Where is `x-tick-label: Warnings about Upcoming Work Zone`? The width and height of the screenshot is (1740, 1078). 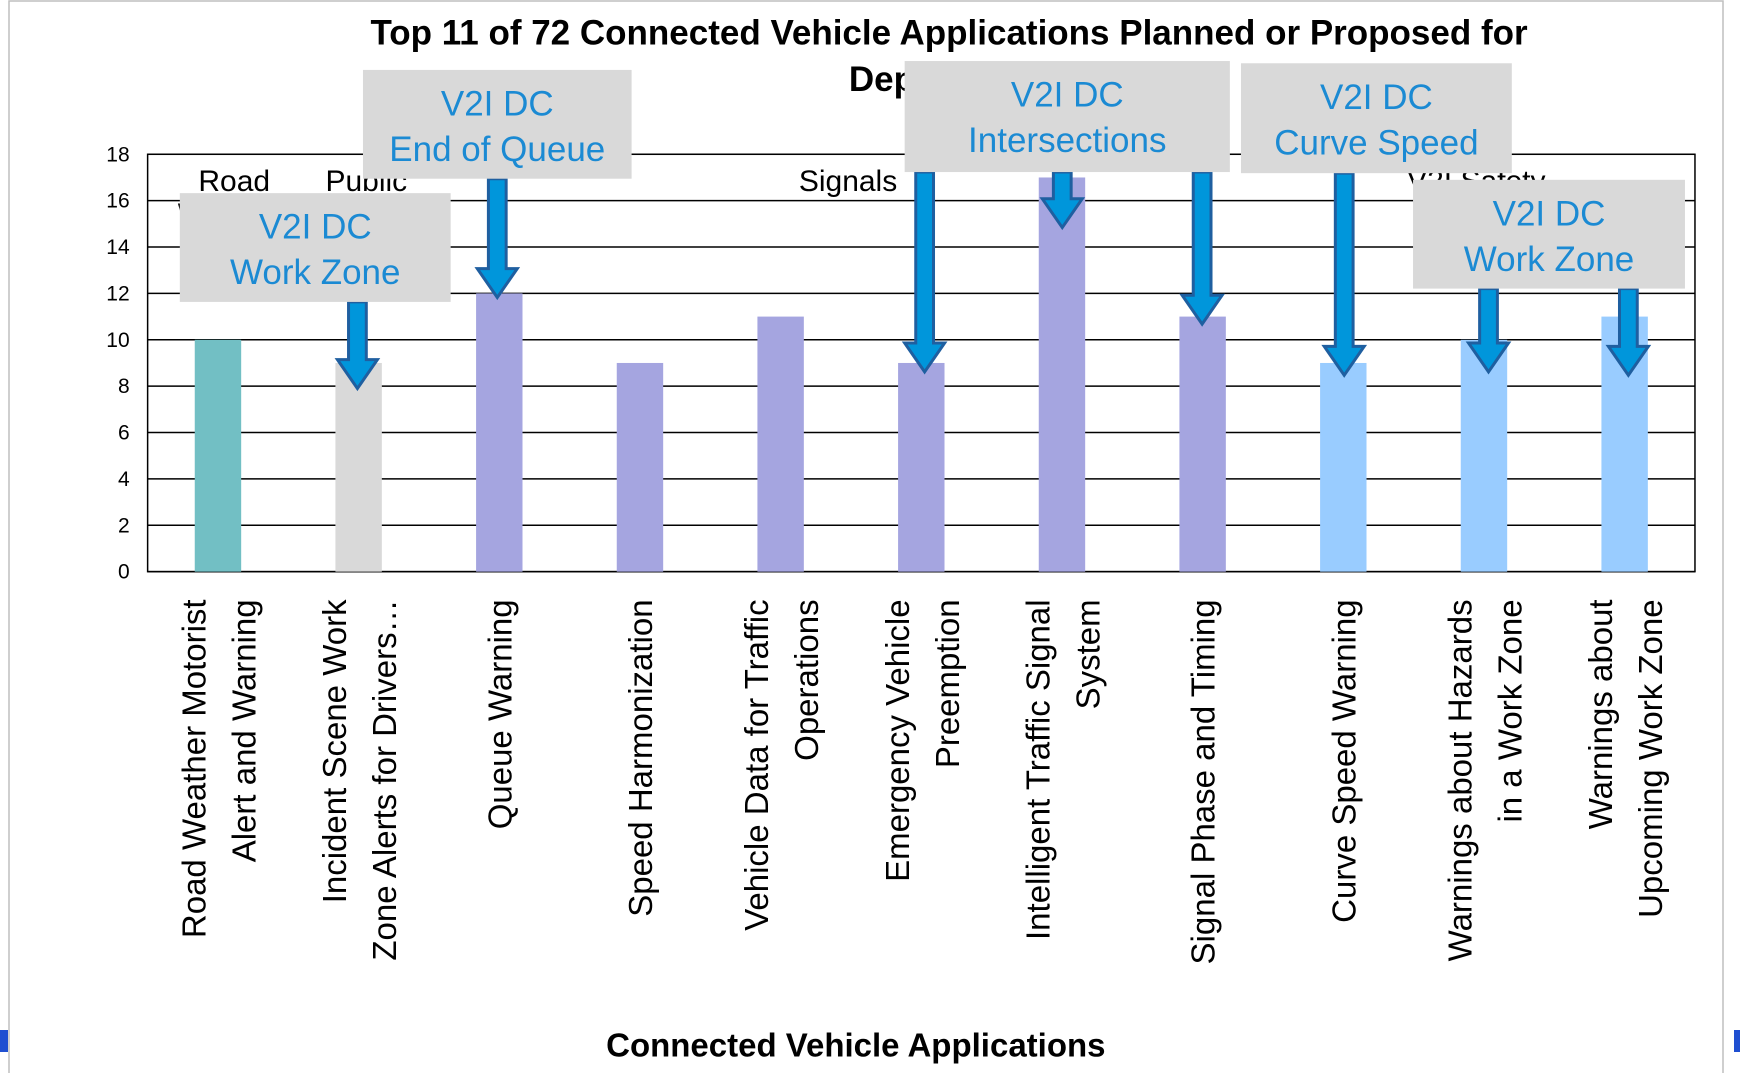 x-tick-label: Warnings about Upcoming Work Zone is located at coordinates (1625, 758).